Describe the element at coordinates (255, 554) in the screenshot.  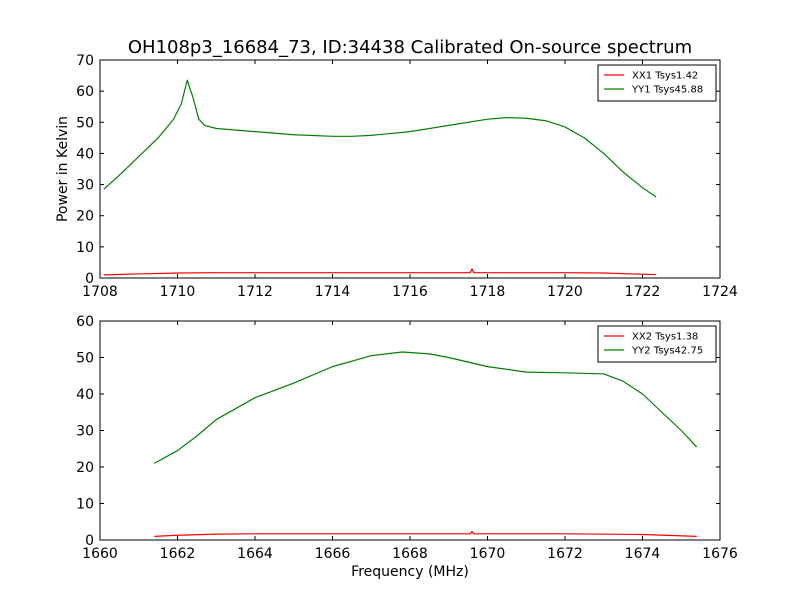
I see `x-tick-label: 1664` at that location.